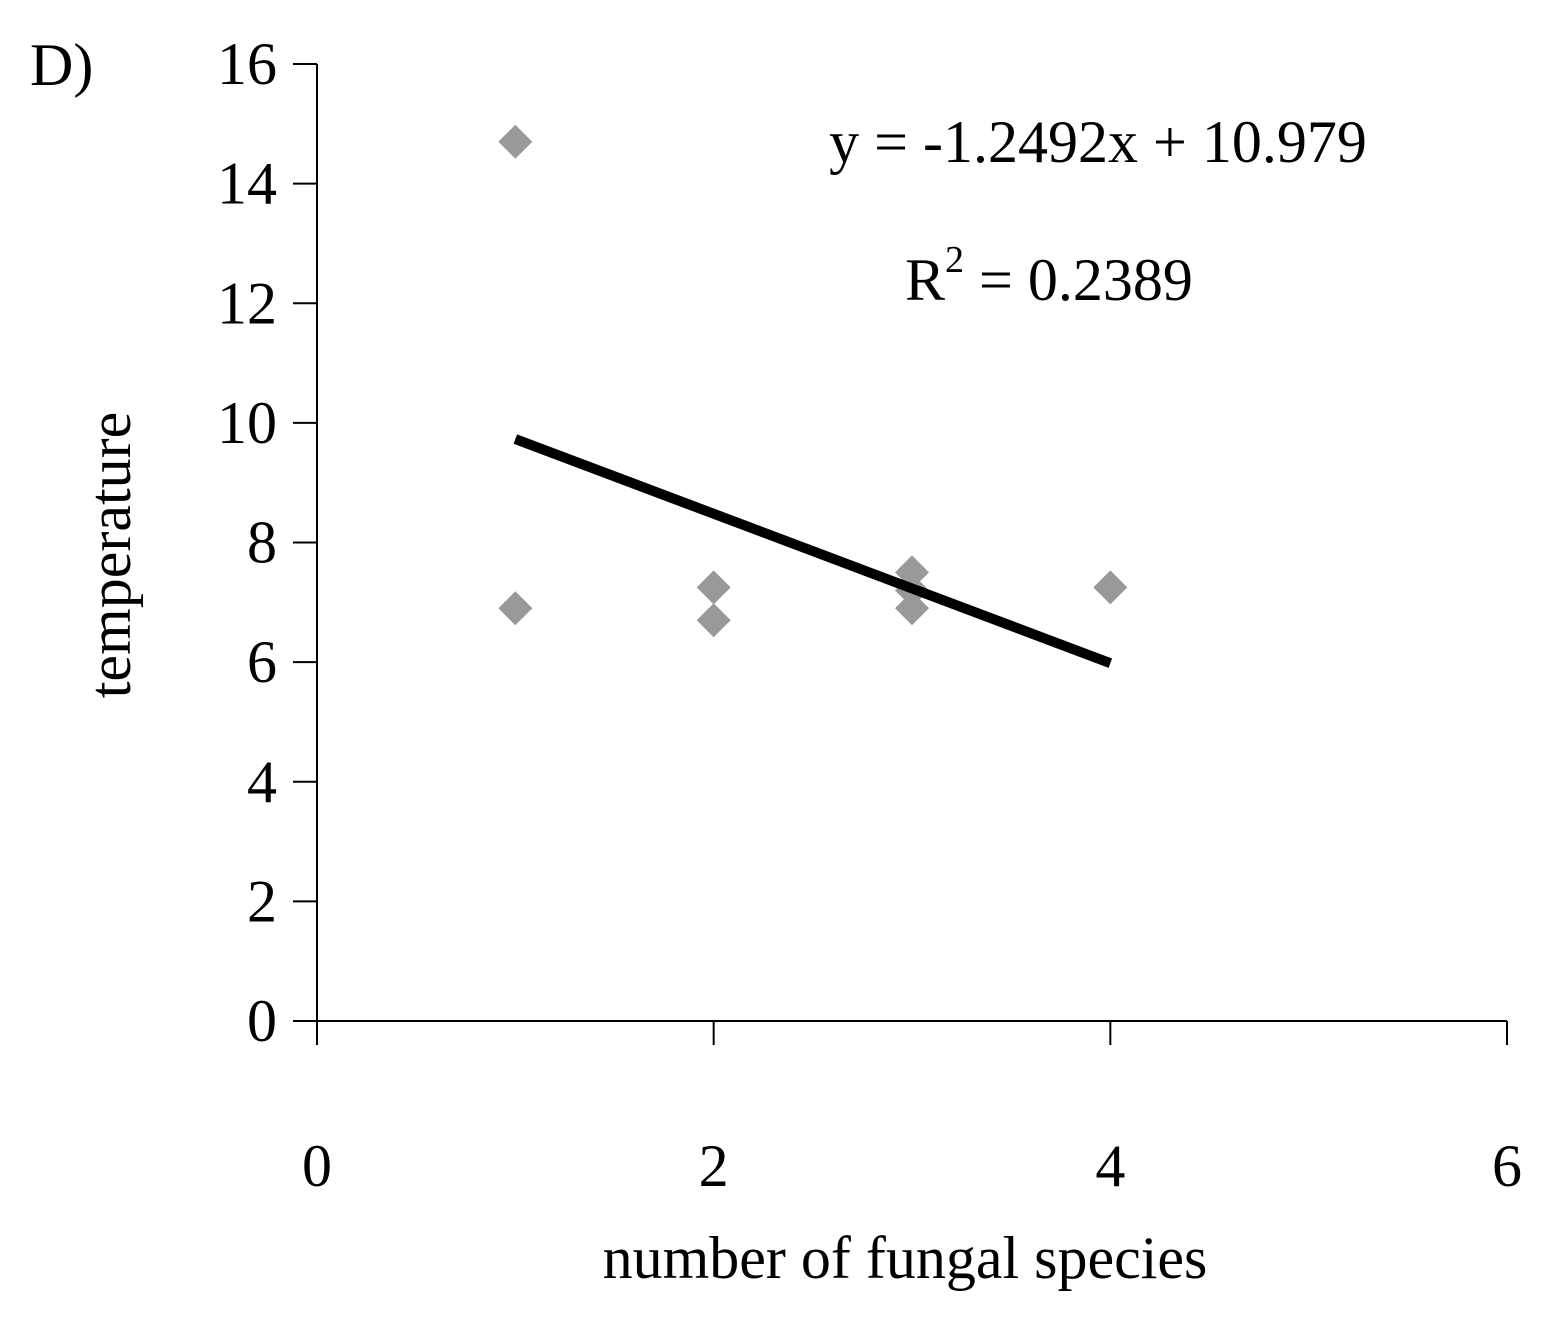  What do you see at coordinates (1078, 280) in the screenshot?
I see `r-value: = 0.2389` at bounding box center [1078, 280].